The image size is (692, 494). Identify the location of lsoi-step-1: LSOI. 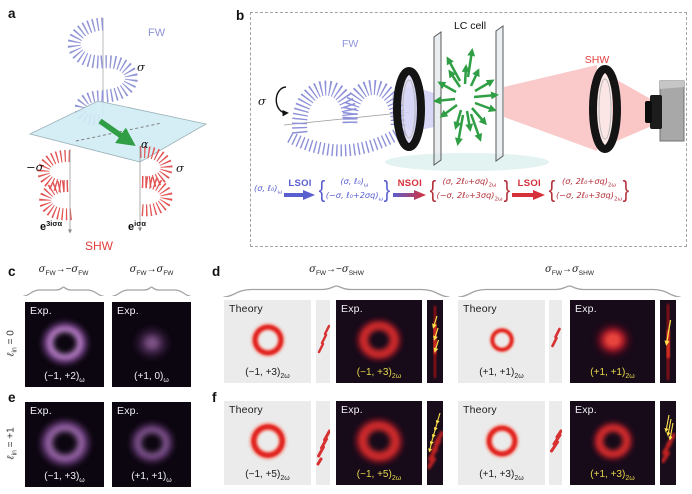
(300, 190).